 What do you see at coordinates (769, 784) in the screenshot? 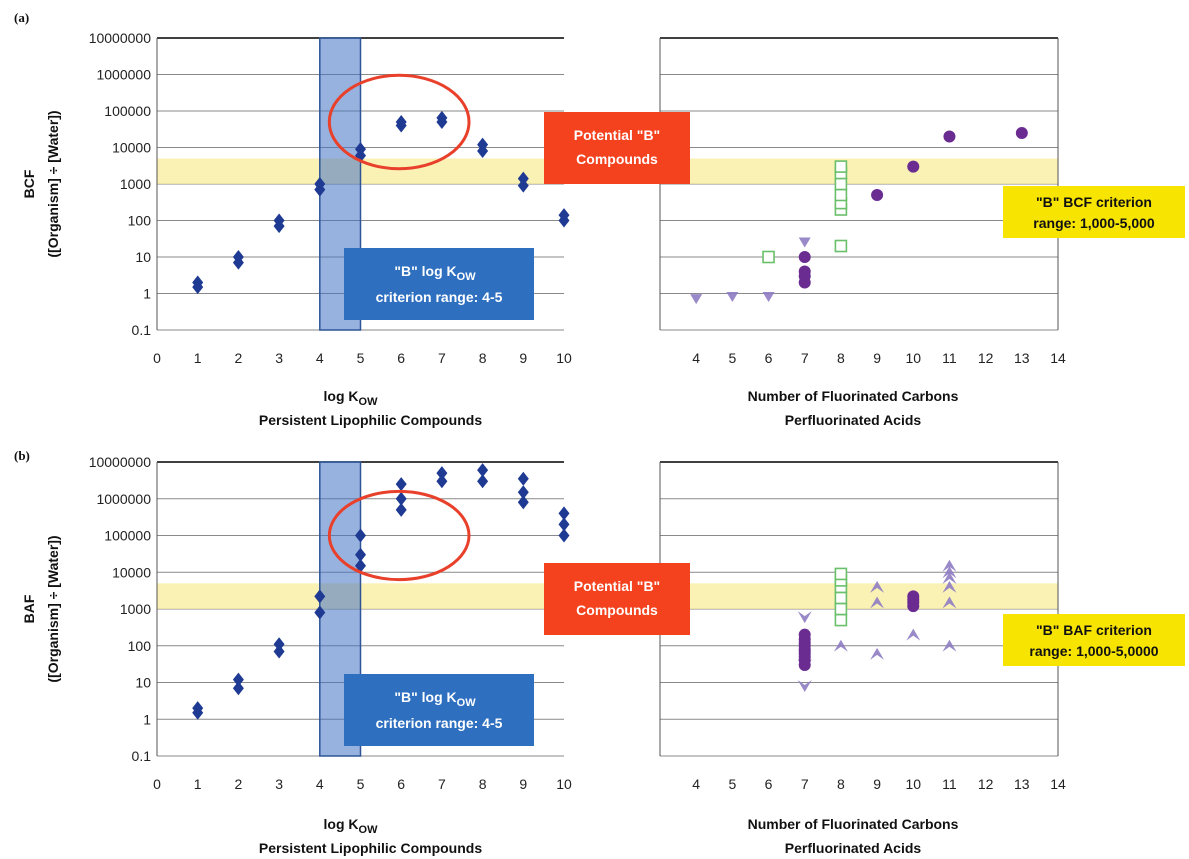
I see `x-tick-label-right: 6` at bounding box center [769, 784].